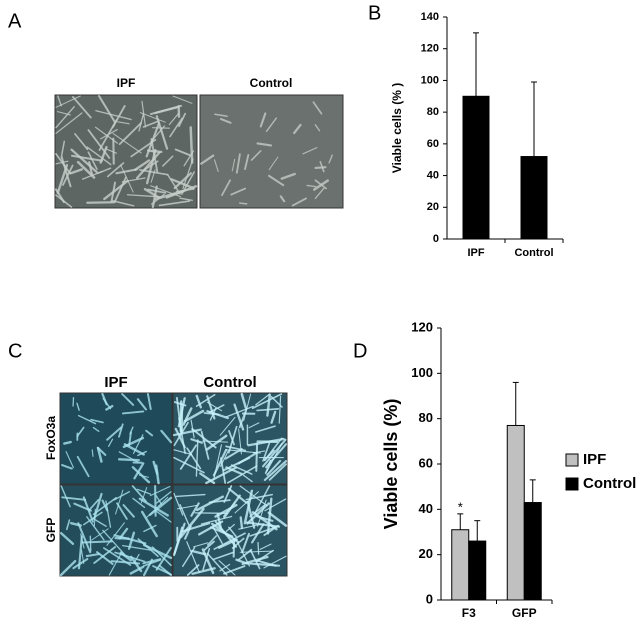 The height and width of the screenshot is (627, 641). I want to click on y-tick-label: 120, so click(422, 326).